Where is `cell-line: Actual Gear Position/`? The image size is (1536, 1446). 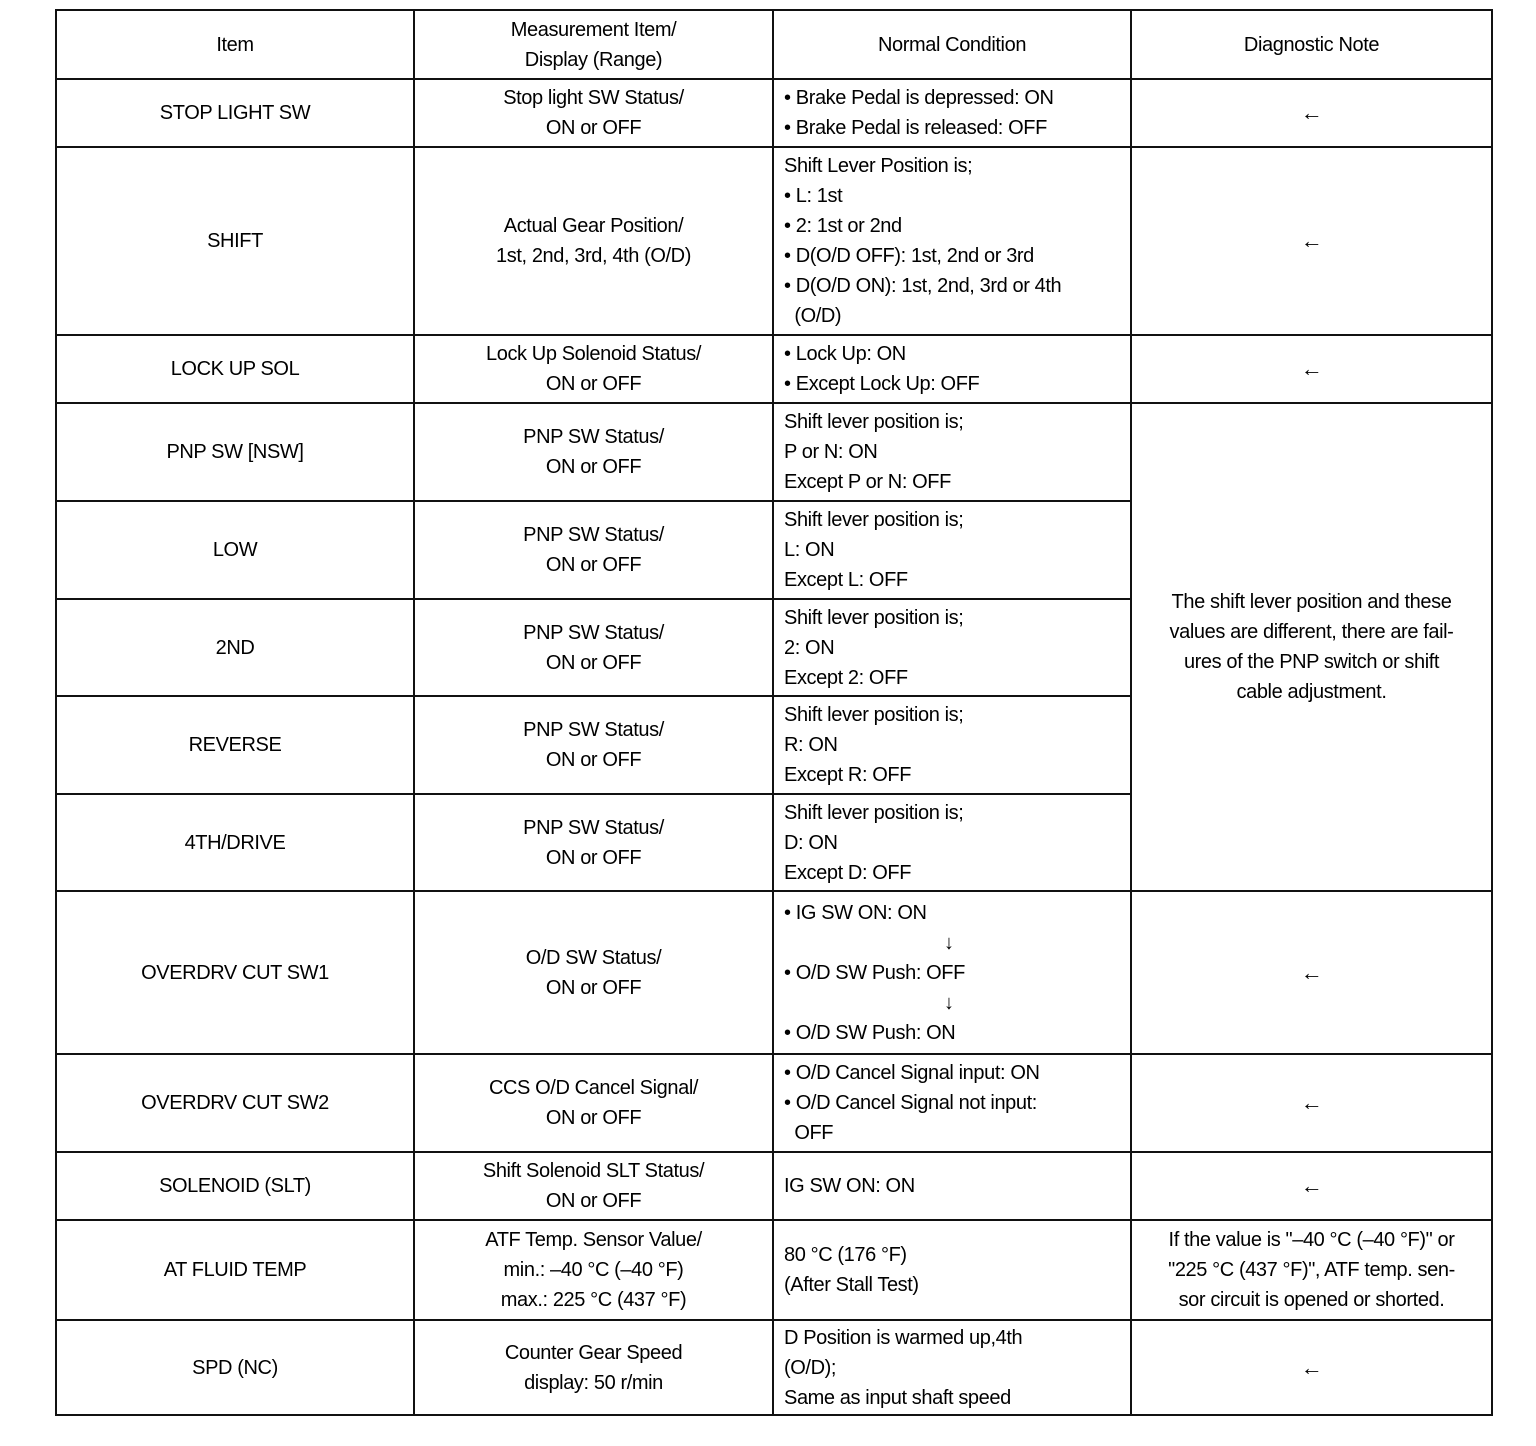
cell-line: Actual Gear Position/ is located at coordinates (593, 226).